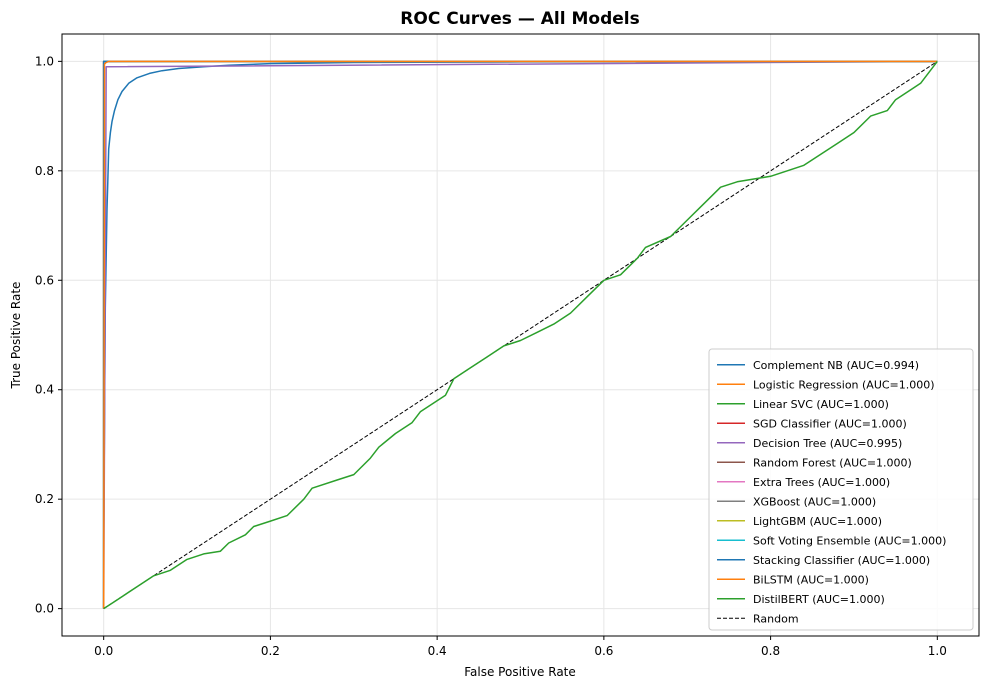  I want to click on y-tick-label: 0.8, so click(44, 171).